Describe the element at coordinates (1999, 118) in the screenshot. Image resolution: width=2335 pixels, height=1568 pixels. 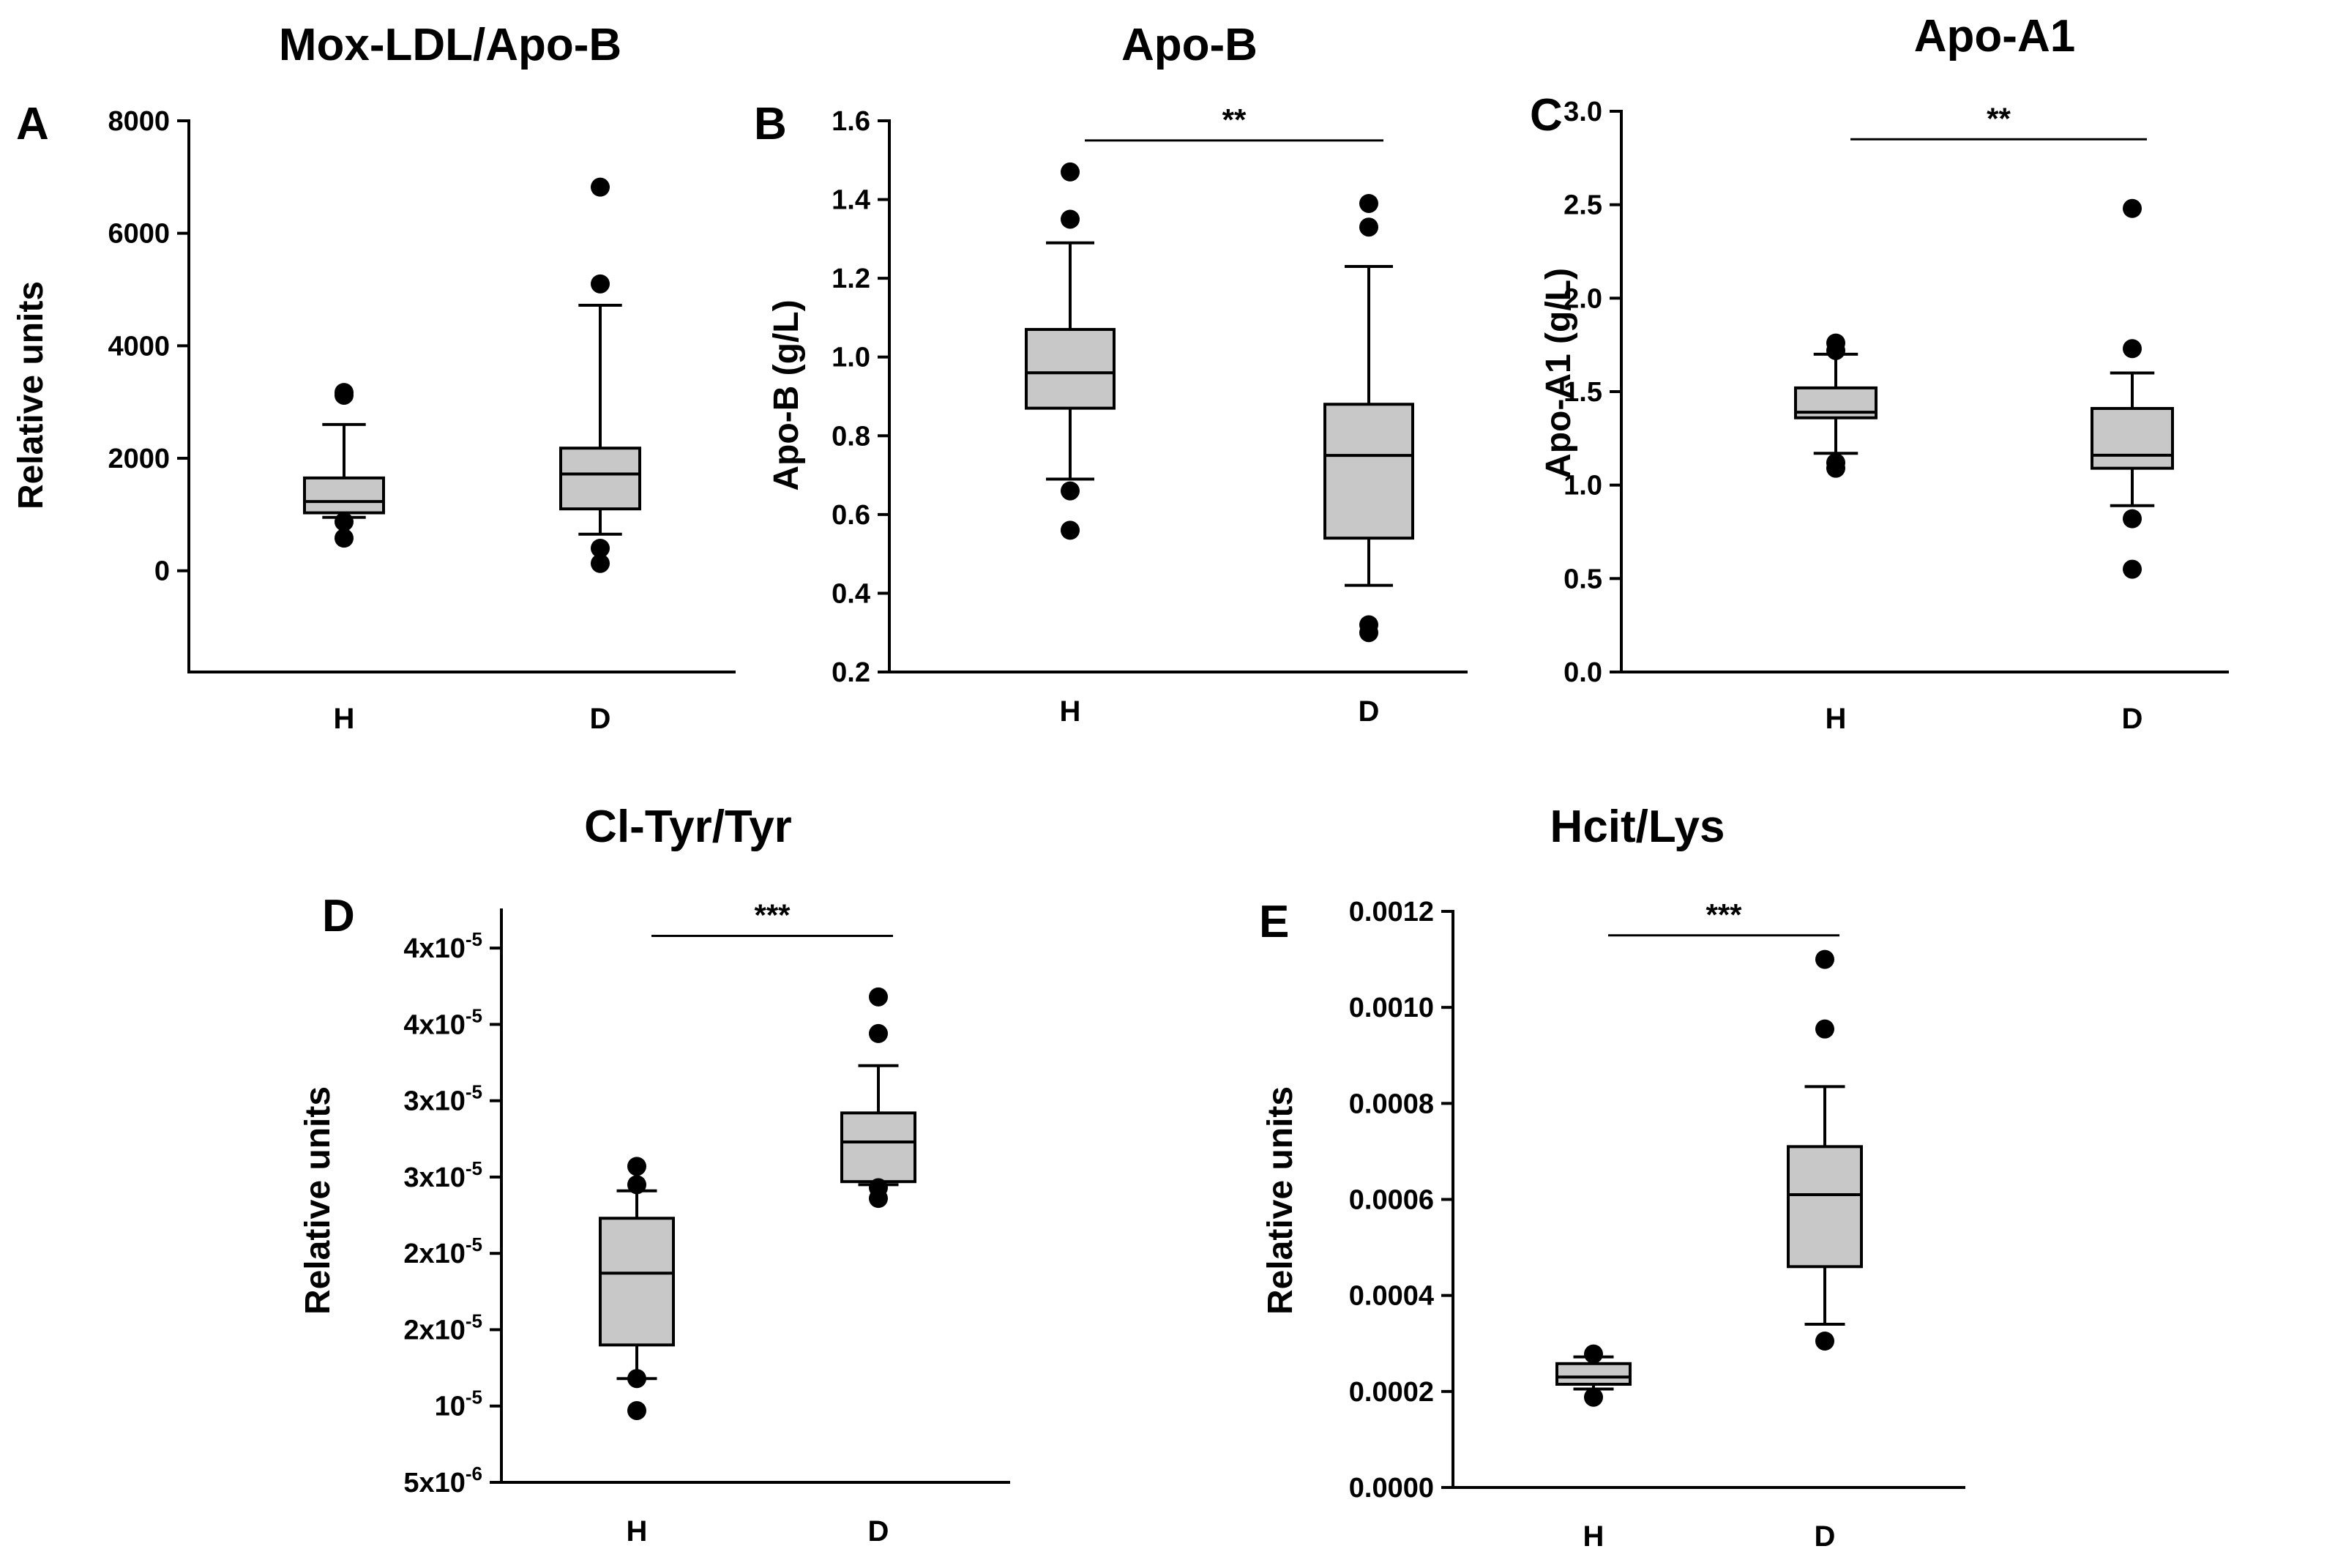
I see `significance-stars: **` at that location.